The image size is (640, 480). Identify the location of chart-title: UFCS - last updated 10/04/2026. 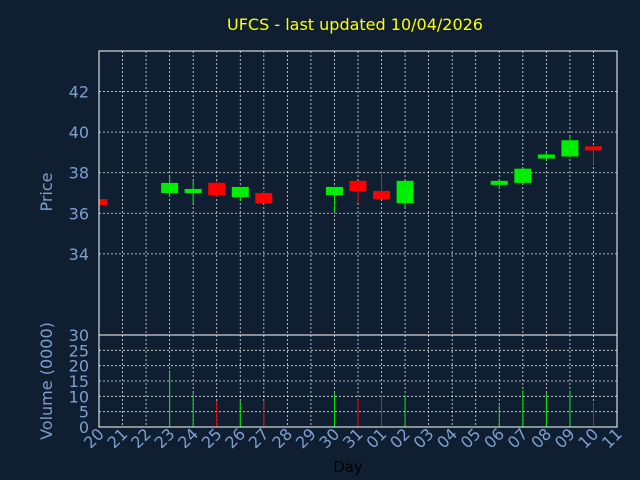
(355, 24).